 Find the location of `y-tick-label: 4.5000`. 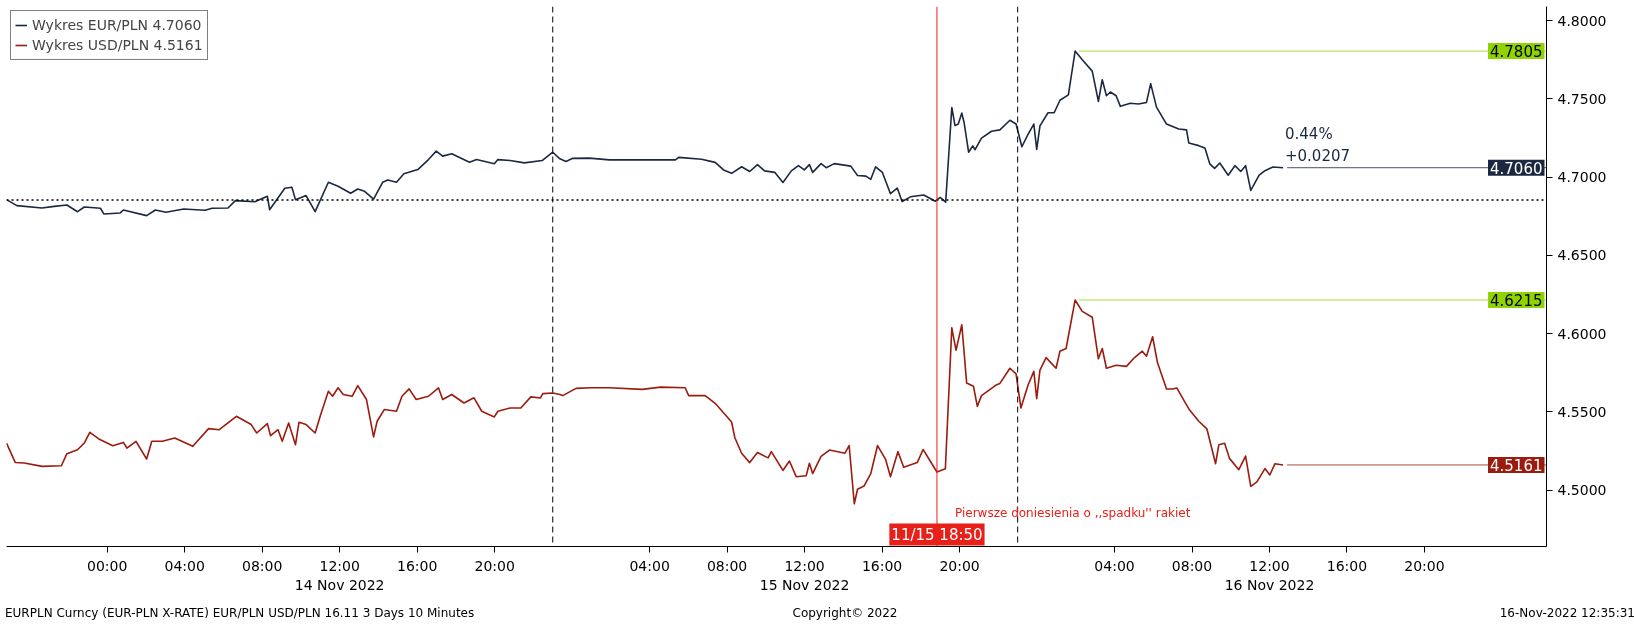

y-tick-label: 4.5000 is located at coordinates (1582, 490).